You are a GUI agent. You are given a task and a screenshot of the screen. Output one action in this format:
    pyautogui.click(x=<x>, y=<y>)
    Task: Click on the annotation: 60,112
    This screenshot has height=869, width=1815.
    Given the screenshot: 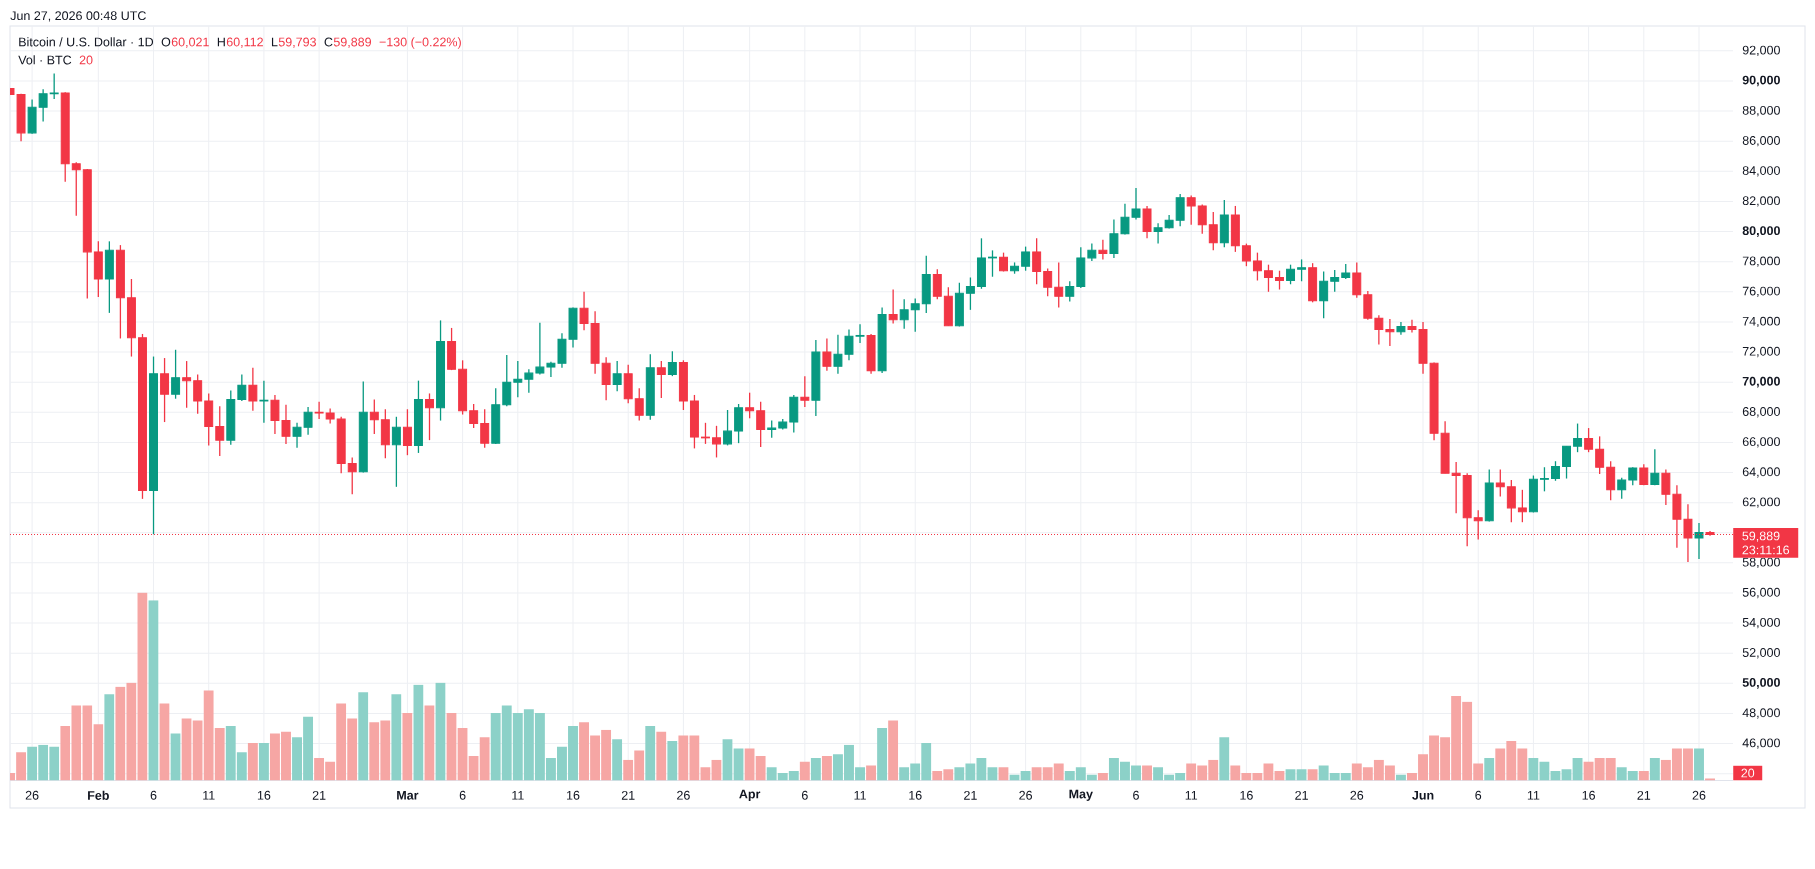 What is the action you would take?
    pyautogui.click(x=244, y=42)
    